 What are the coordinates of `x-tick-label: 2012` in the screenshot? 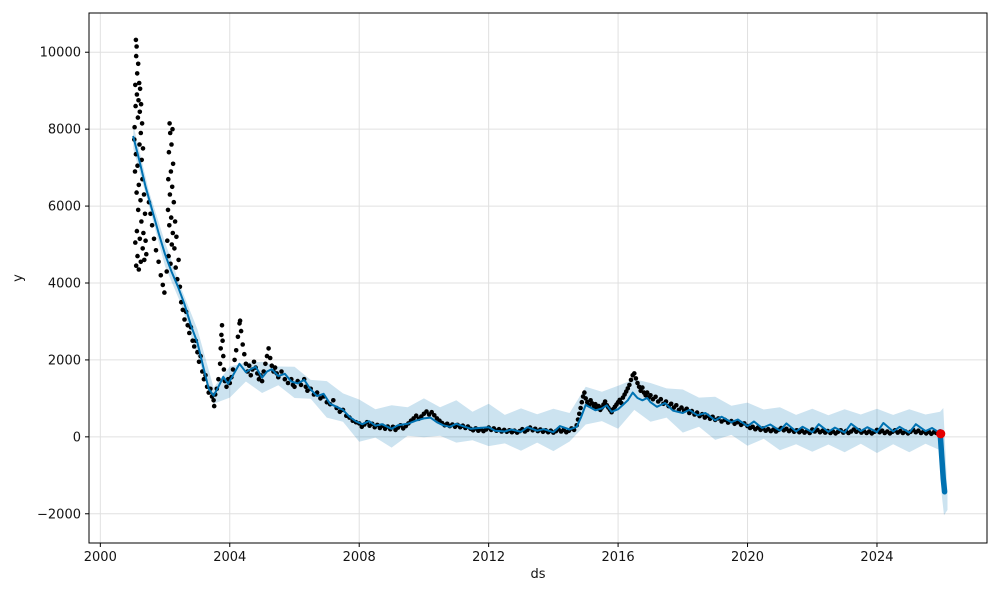 It's located at (488, 557).